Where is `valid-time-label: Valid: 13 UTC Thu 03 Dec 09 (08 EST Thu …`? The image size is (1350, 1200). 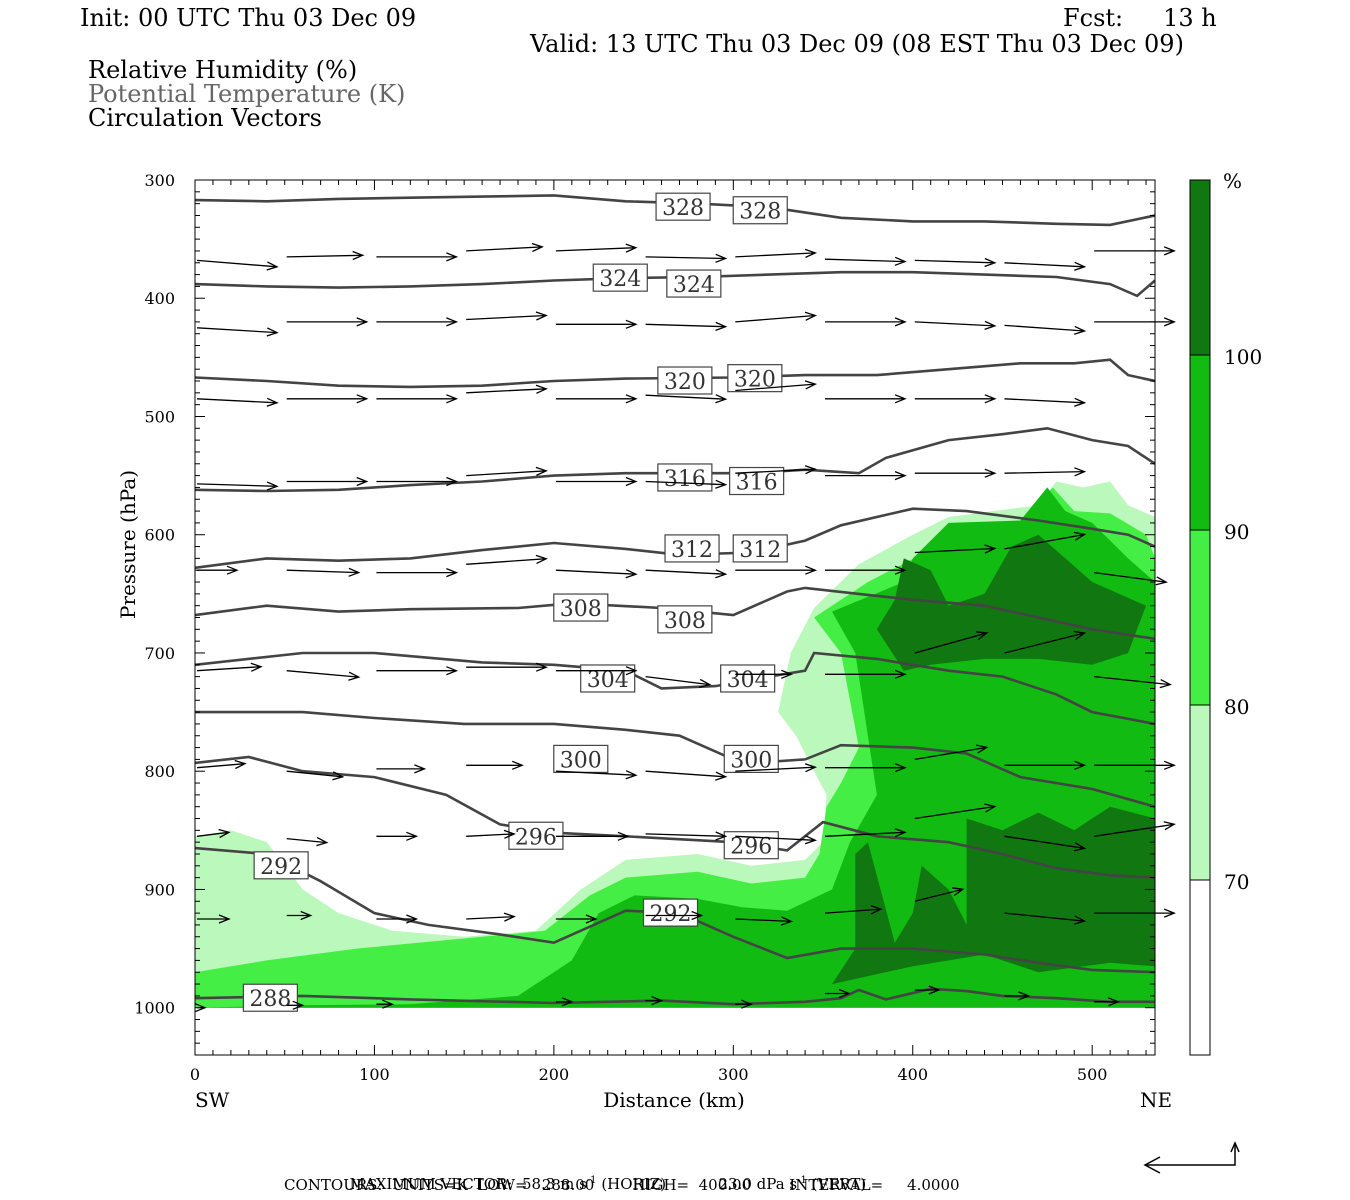
valid-time-label: Valid: 13 UTC Thu 03 Dec 09 (08 EST Thu … is located at coordinates (857, 44).